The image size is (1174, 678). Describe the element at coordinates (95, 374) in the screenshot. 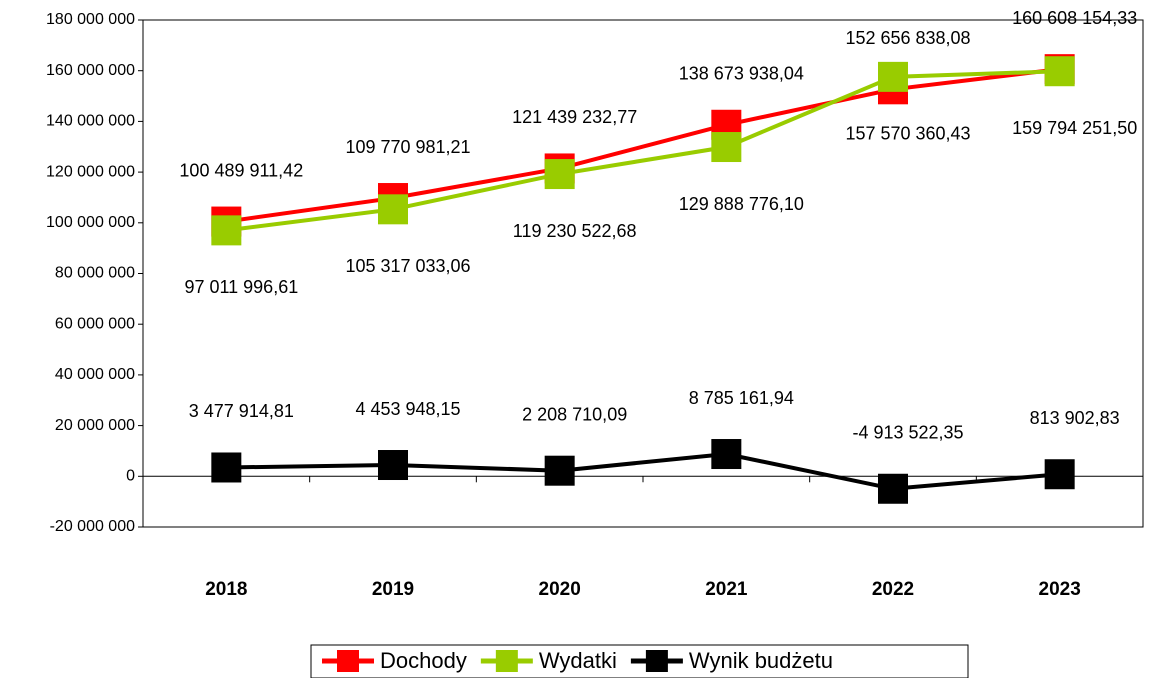

I see `y-tick-label: 40 000 000` at that location.